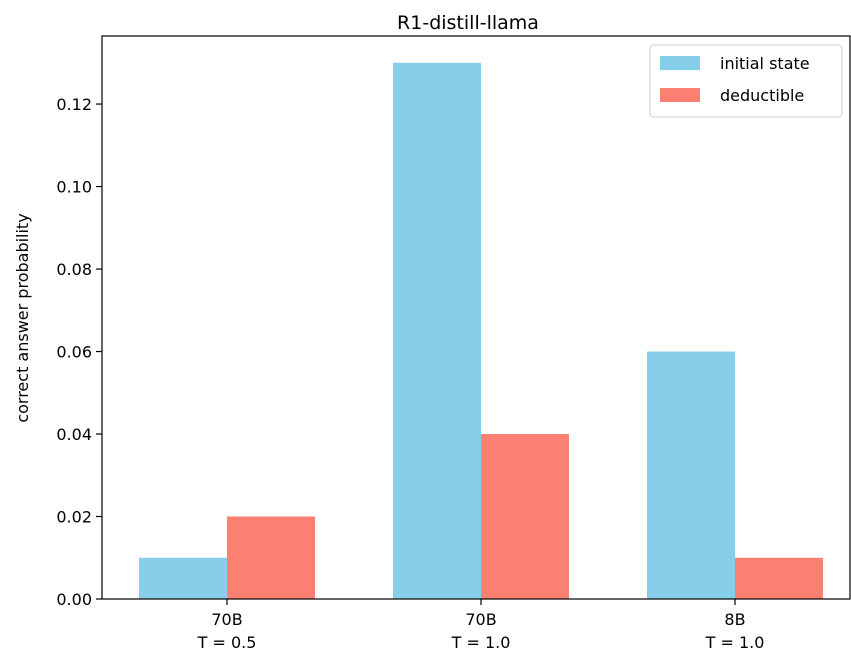  I want to click on x-tick-label-line: 8B, so click(734, 619).